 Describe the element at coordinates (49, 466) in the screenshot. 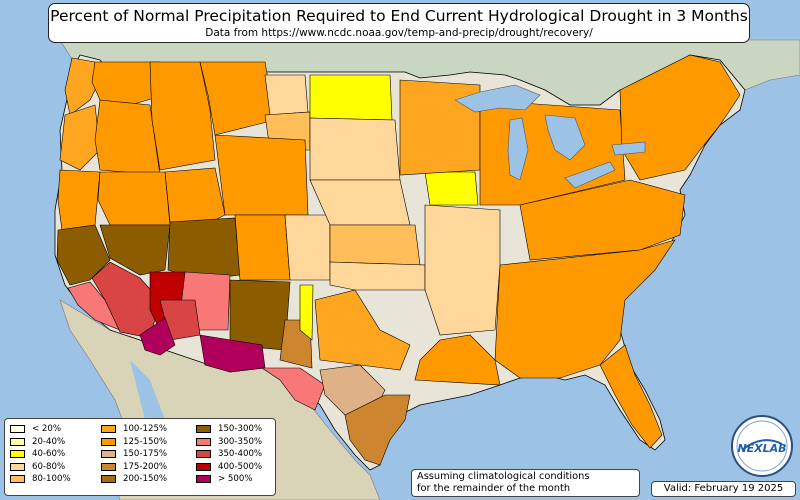

I see `legend-label: 60-80%` at that location.